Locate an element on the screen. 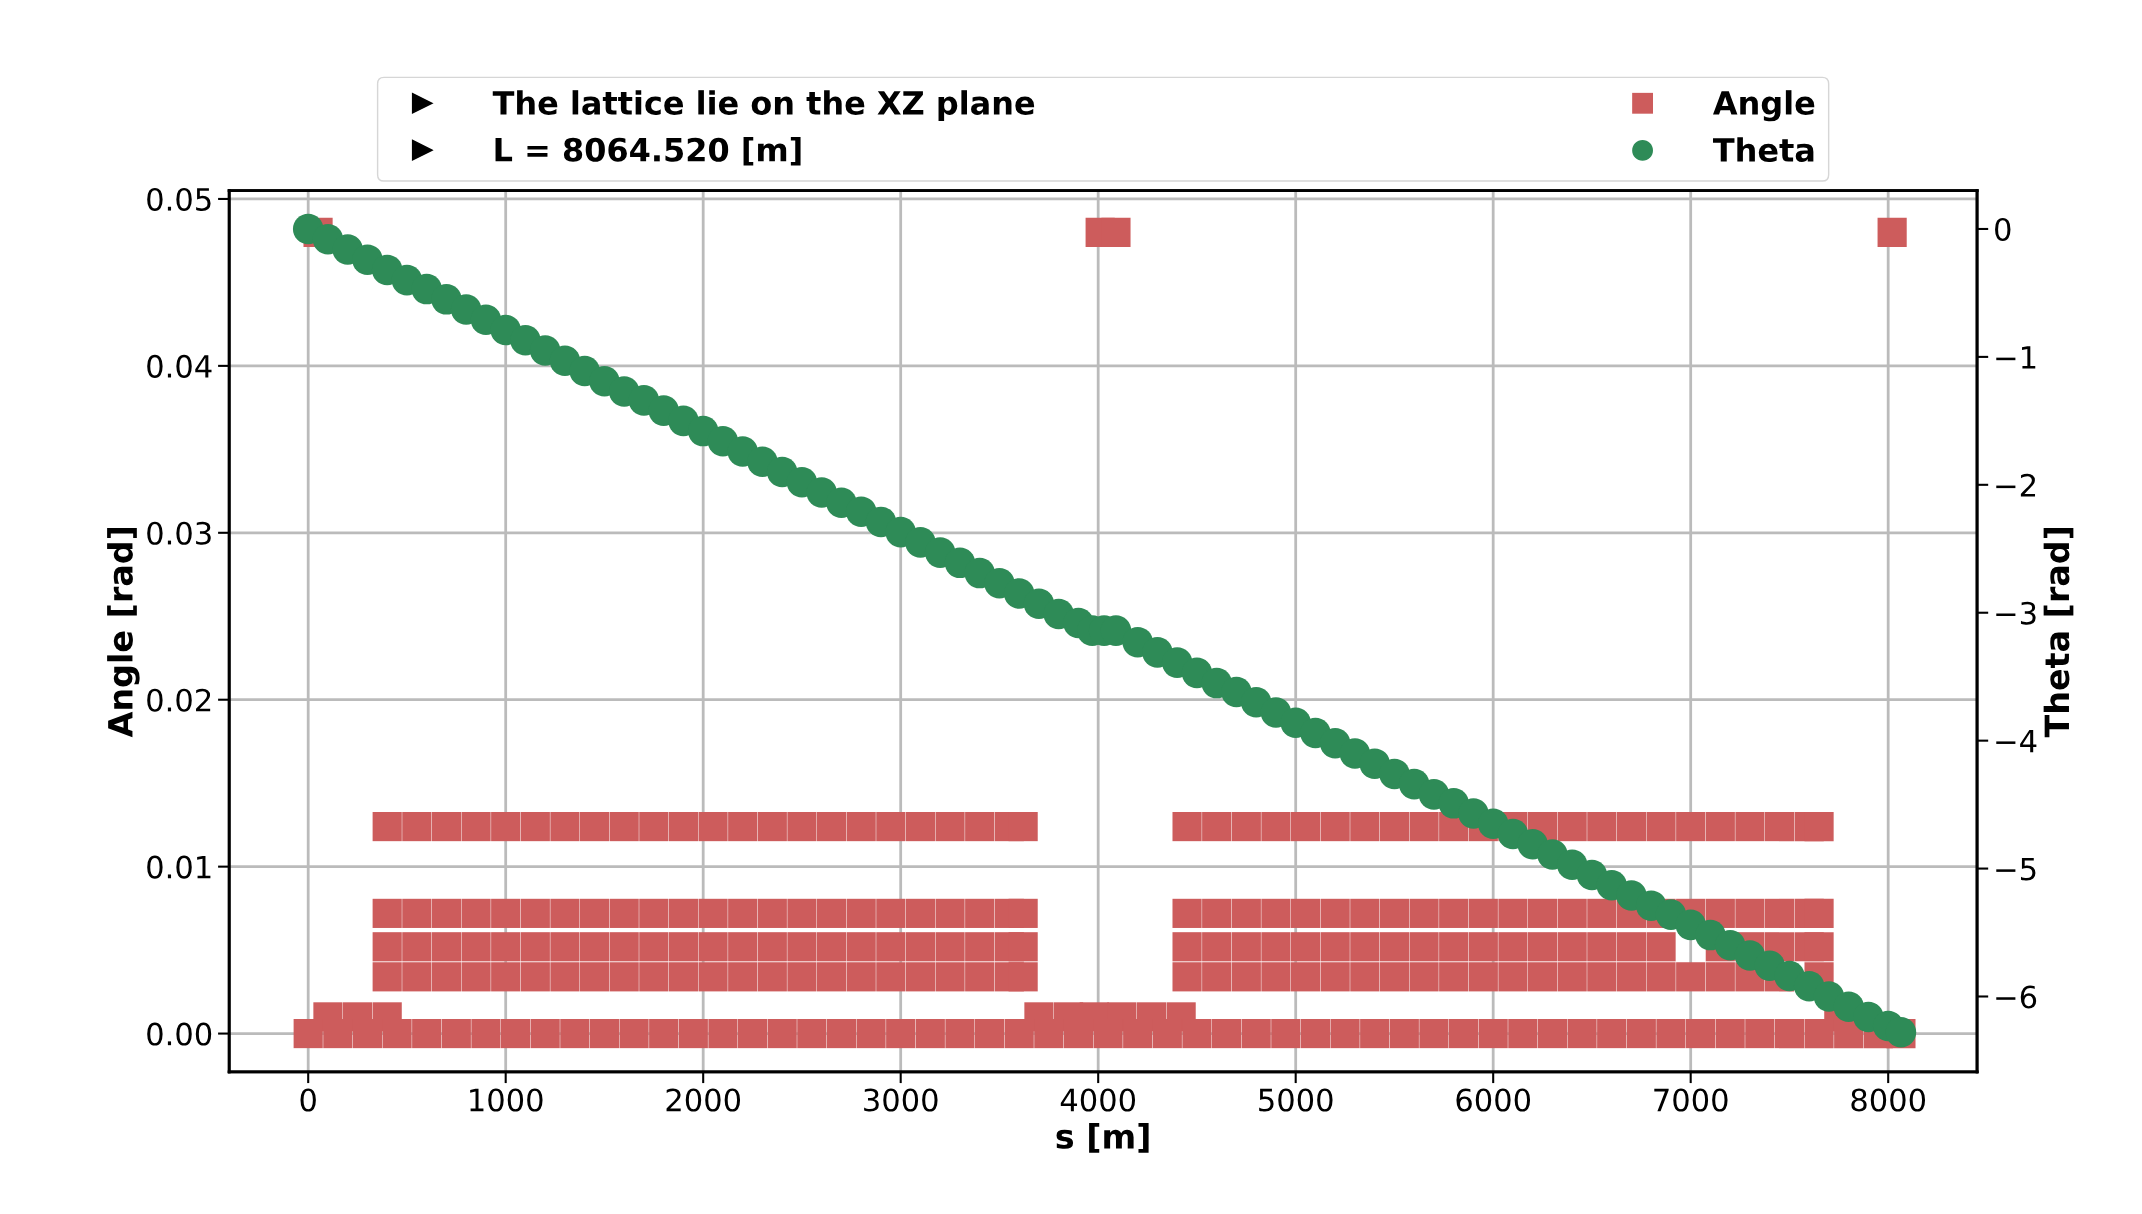  x-tick-label: 0 is located at coordinates (308, 1100).